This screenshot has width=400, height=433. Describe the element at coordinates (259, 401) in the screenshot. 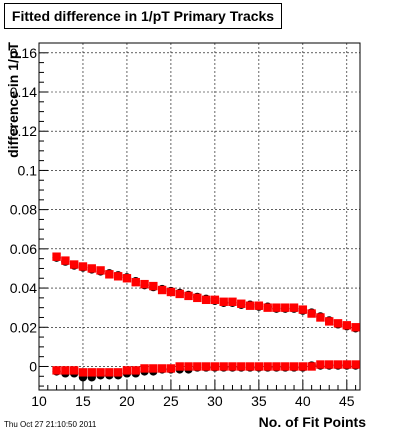

I see `x-tick-label: 35` at that location.